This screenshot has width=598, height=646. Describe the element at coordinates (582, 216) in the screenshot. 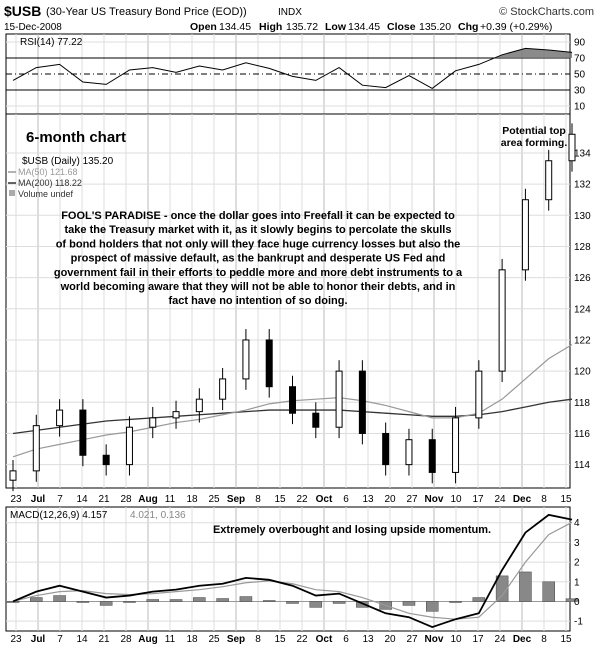

I see `price-tick-label: 130` at that location.